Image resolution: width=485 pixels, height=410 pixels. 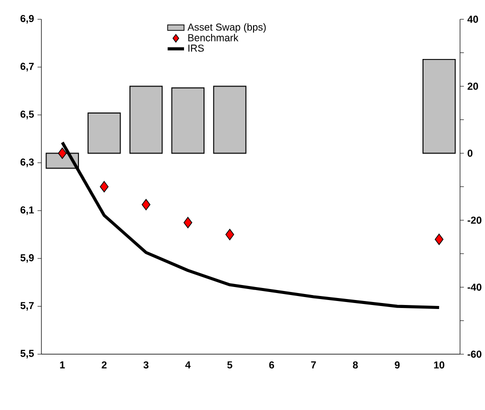 What do you see at coordinates (188, 364) in the screenshot?
I see `x-tick-label: 4` at bounding box center [188, 364].